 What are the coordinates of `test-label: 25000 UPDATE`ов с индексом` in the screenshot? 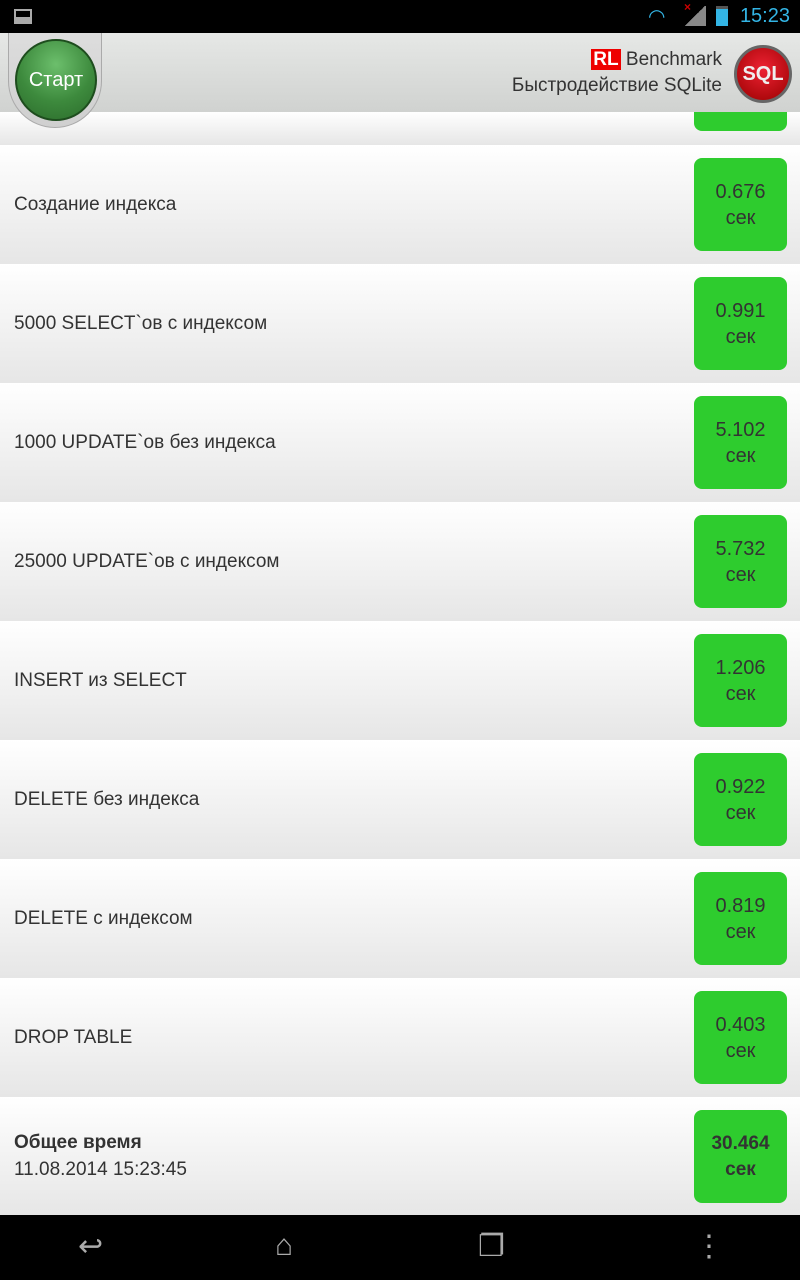 It's located at (147, 561).